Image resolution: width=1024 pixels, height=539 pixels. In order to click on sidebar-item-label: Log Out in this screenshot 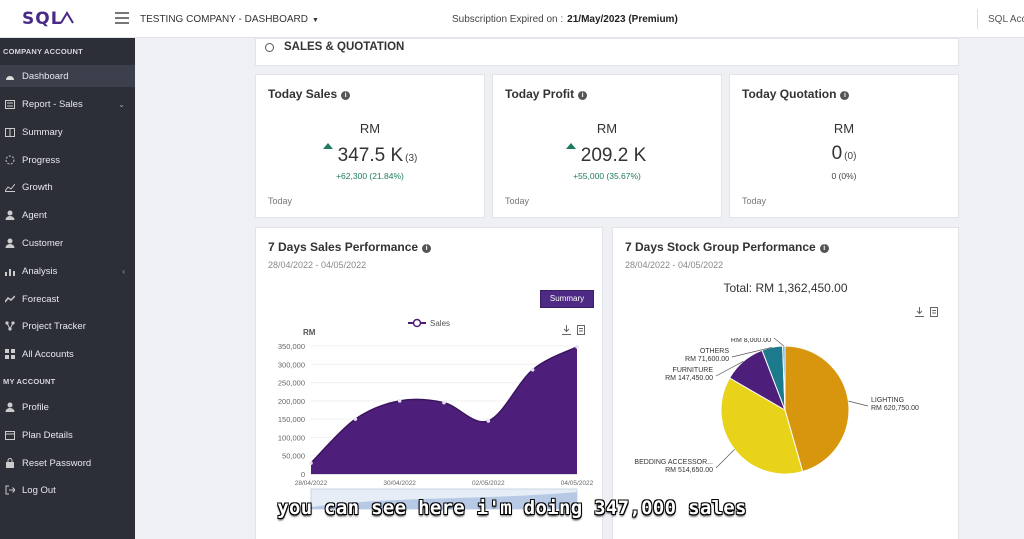, I will do `click(39, 490)`.